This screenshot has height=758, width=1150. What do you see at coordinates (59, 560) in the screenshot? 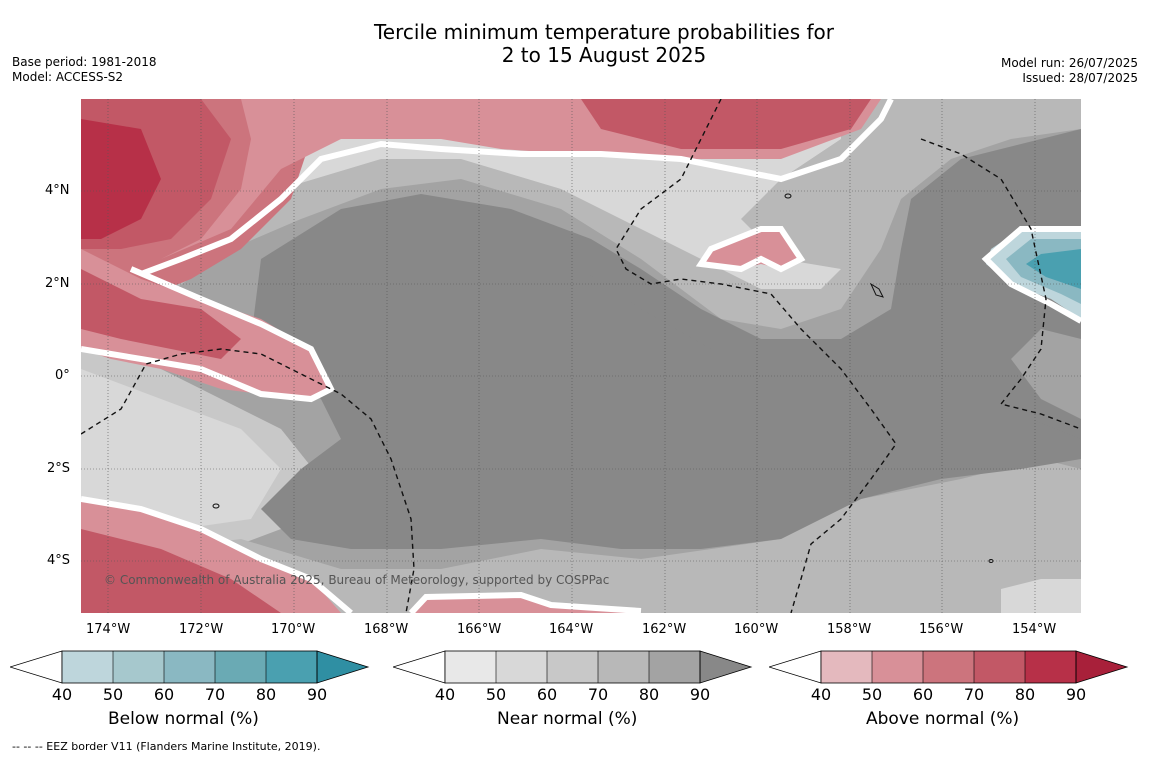
I see `lat-label-4s: 4°S` at bounding box center [59, 560].